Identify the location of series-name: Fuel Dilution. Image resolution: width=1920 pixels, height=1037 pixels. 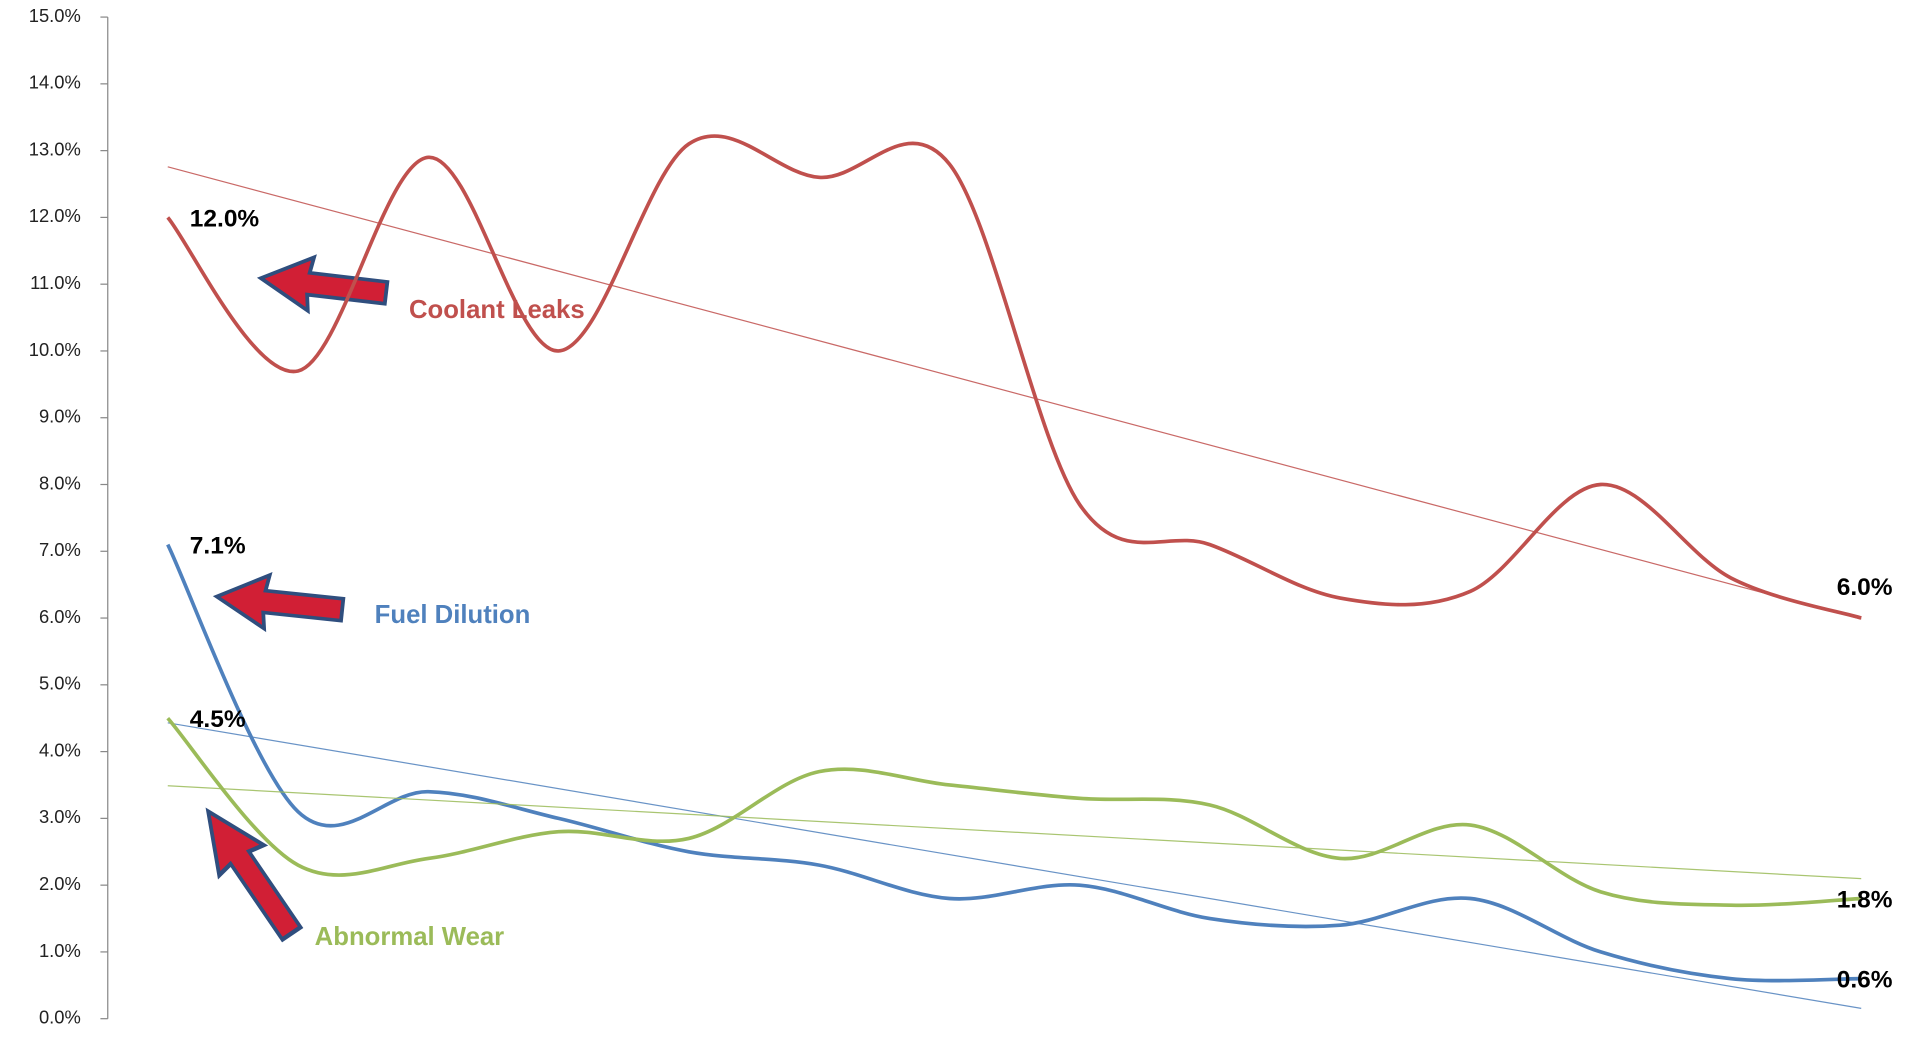
(453, 615).